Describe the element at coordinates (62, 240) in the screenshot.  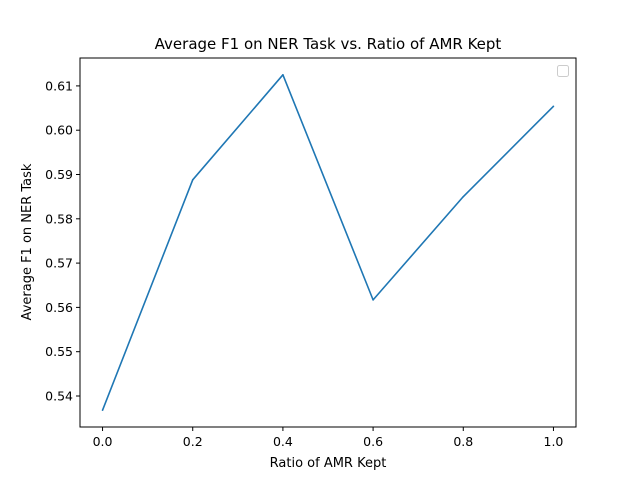
I see `y-axis-ticks: 0.54 0.55 0.56 0.57 0.58 0.59 0.60 0.61` at that location.